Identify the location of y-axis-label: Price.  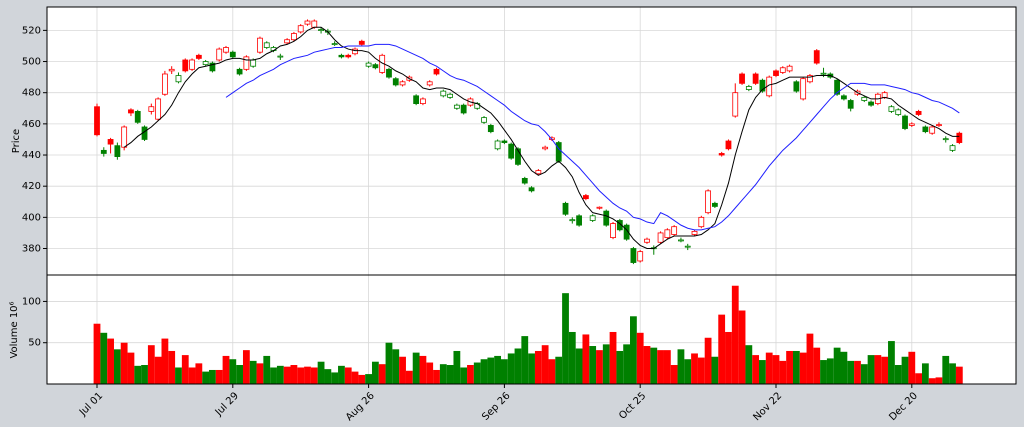
(16, 141).